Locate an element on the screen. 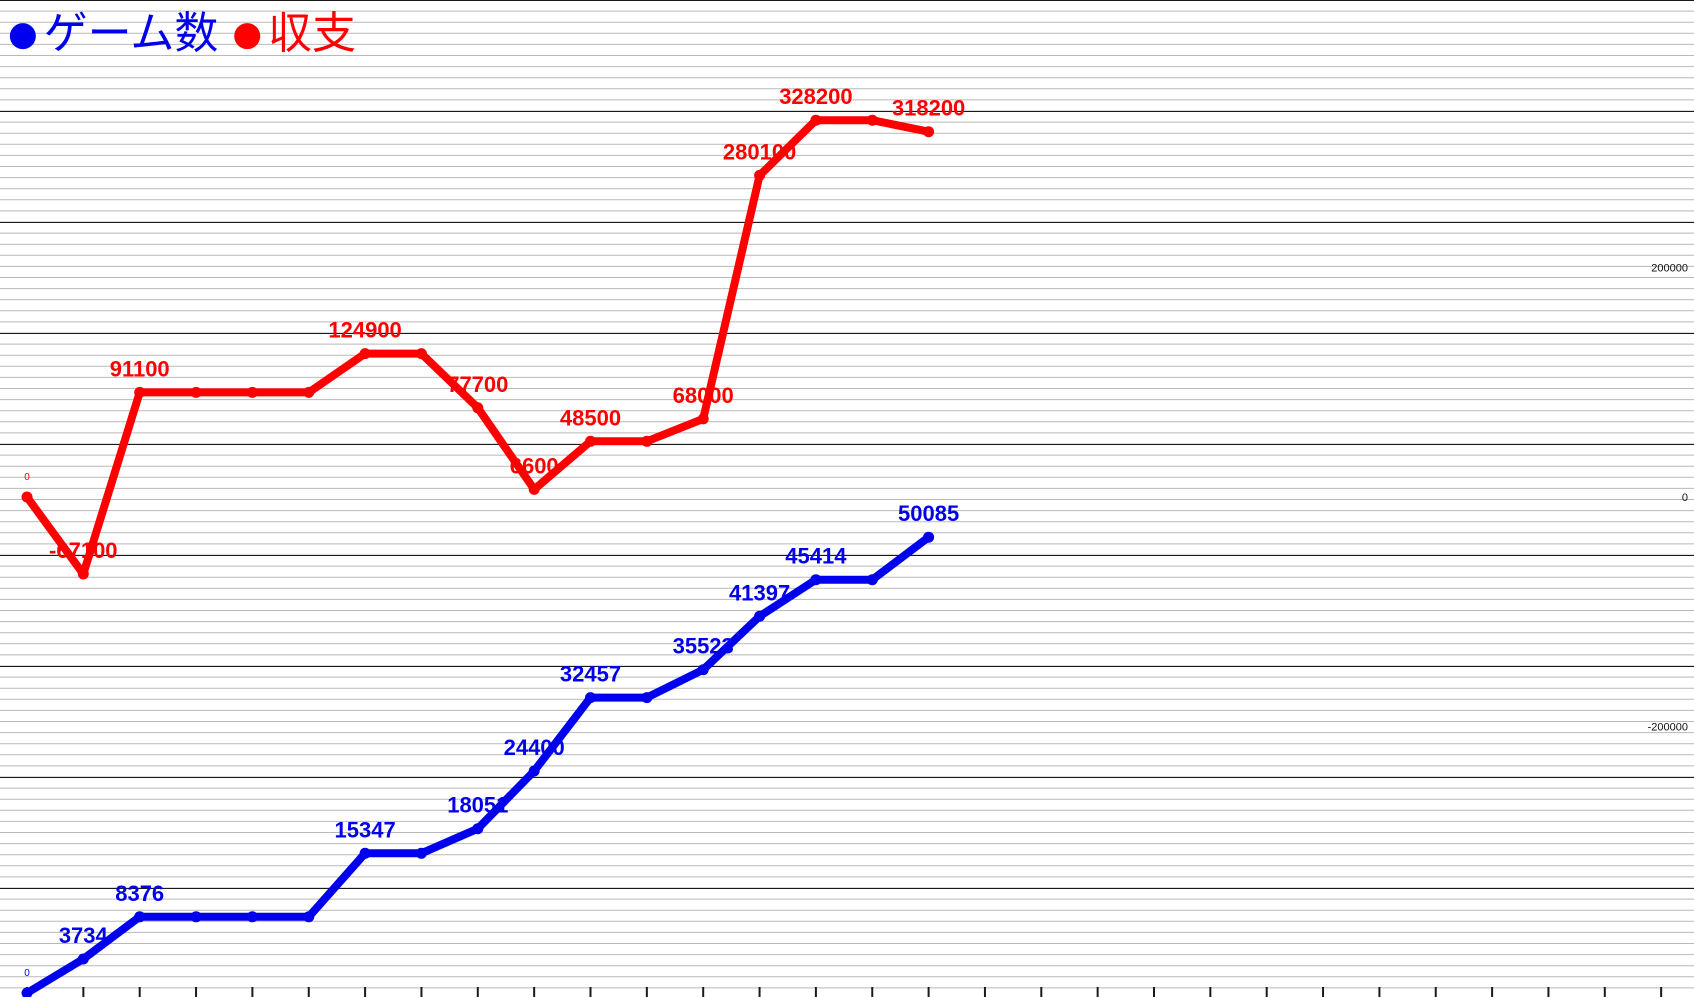  data-label: 50085 is located at coordinates (928, 513).